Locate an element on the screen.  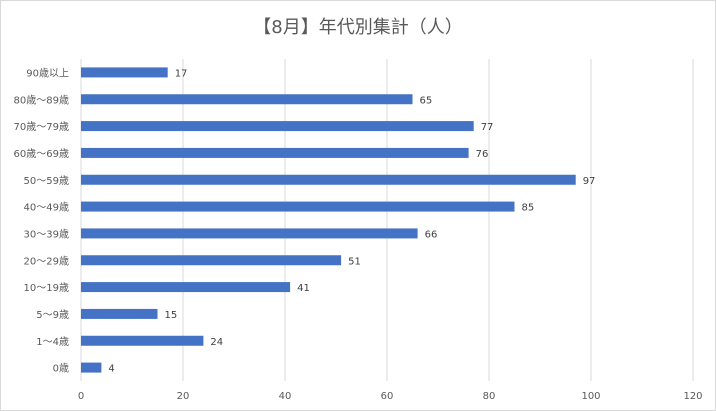
category-label-9: 5～9歳 is located at coordinates (52, 315).